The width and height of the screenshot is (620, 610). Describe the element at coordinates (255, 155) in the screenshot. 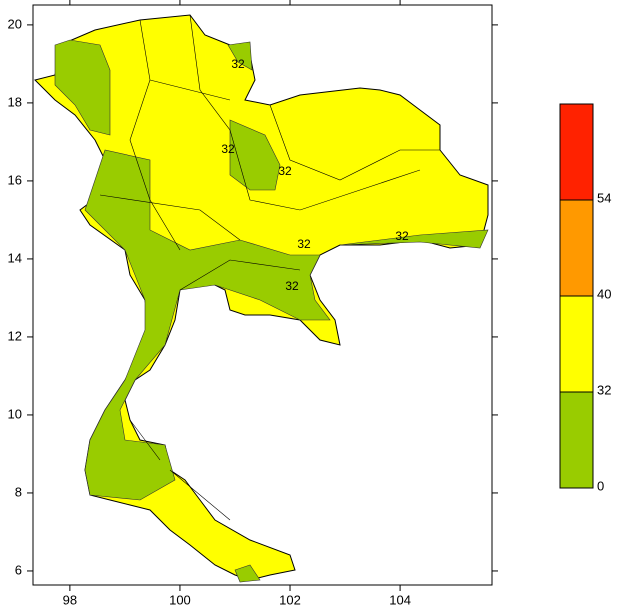

I see `zone-central` at that location.